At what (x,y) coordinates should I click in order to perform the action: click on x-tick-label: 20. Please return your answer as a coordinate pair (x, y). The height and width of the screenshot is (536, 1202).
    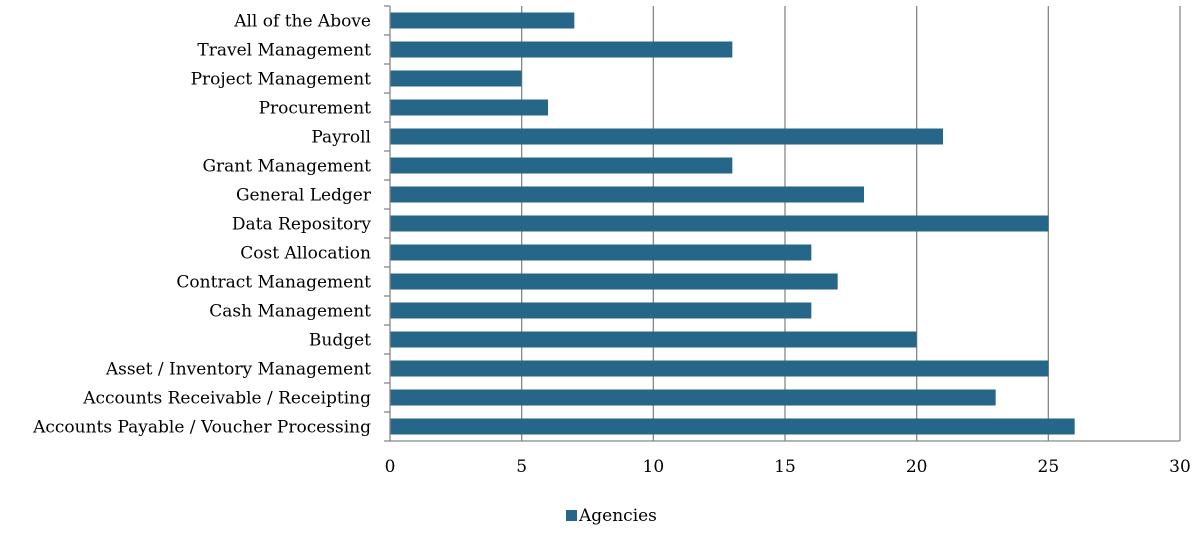
    Looking at the image, I should click on (917, 467).